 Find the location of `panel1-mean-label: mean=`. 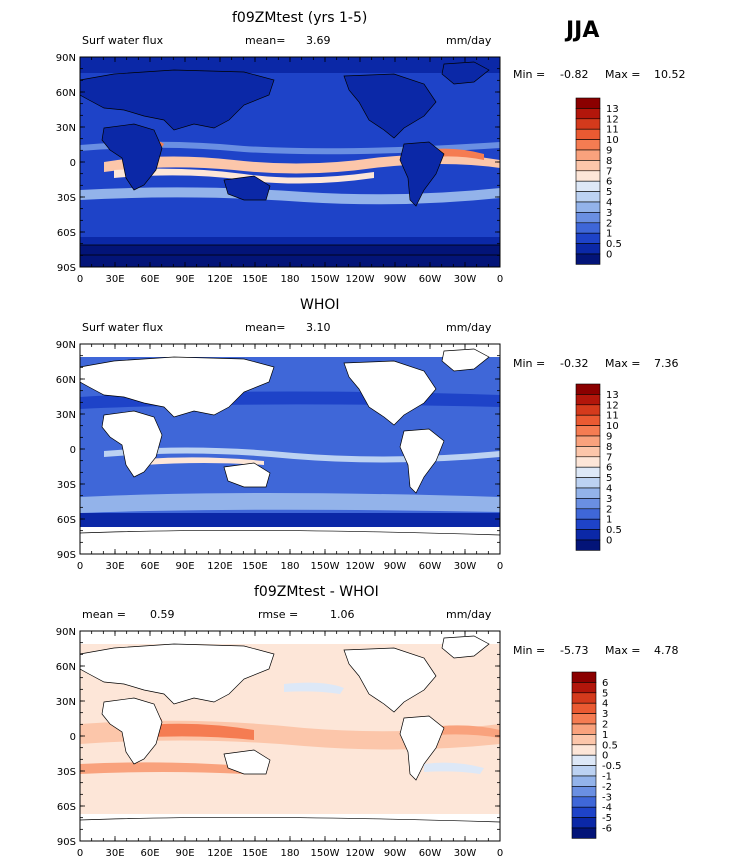

panel1-mean-label: mean= is located at coordinates (265, 40).